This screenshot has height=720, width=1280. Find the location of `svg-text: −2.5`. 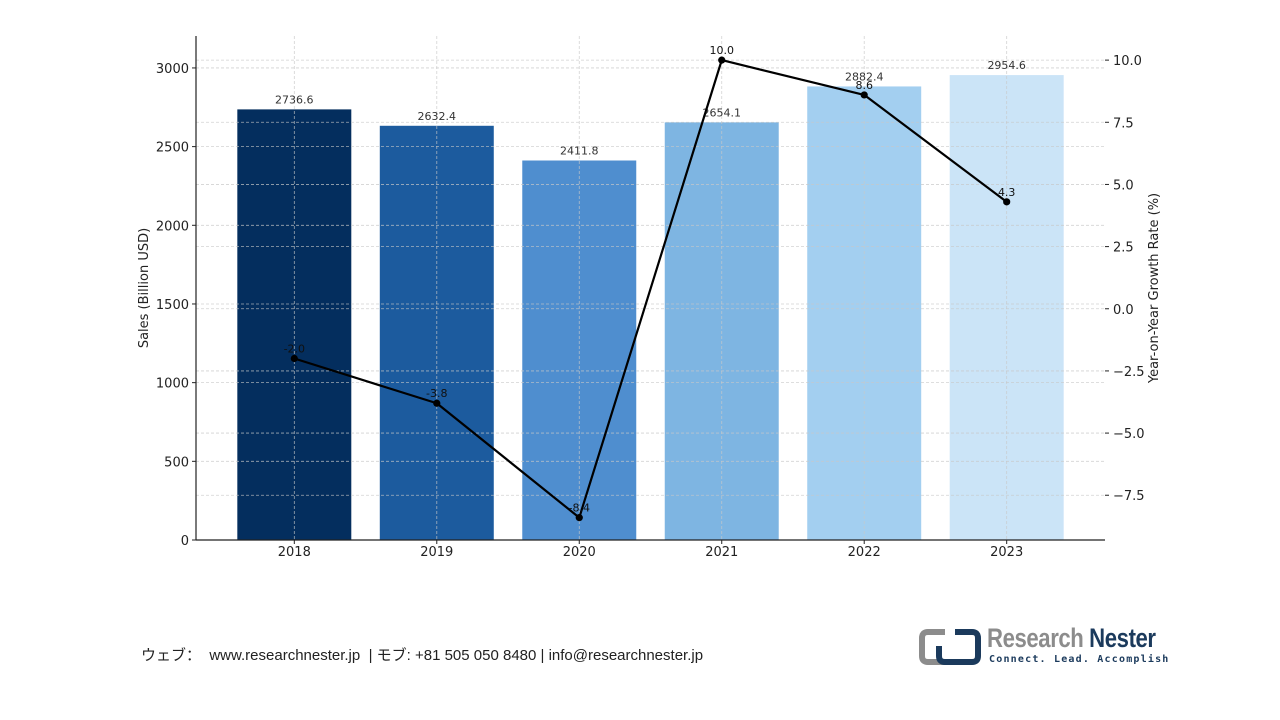

svg-text: −2.5 is located at coordinates (1129, 372).